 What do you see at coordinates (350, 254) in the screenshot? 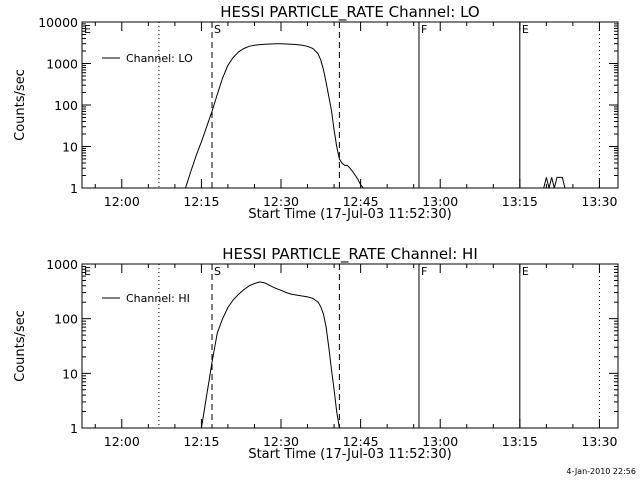
I see `chart-title: HESSI PARTICLE_RATE Channel: HI` at bounding box center [350, 254].